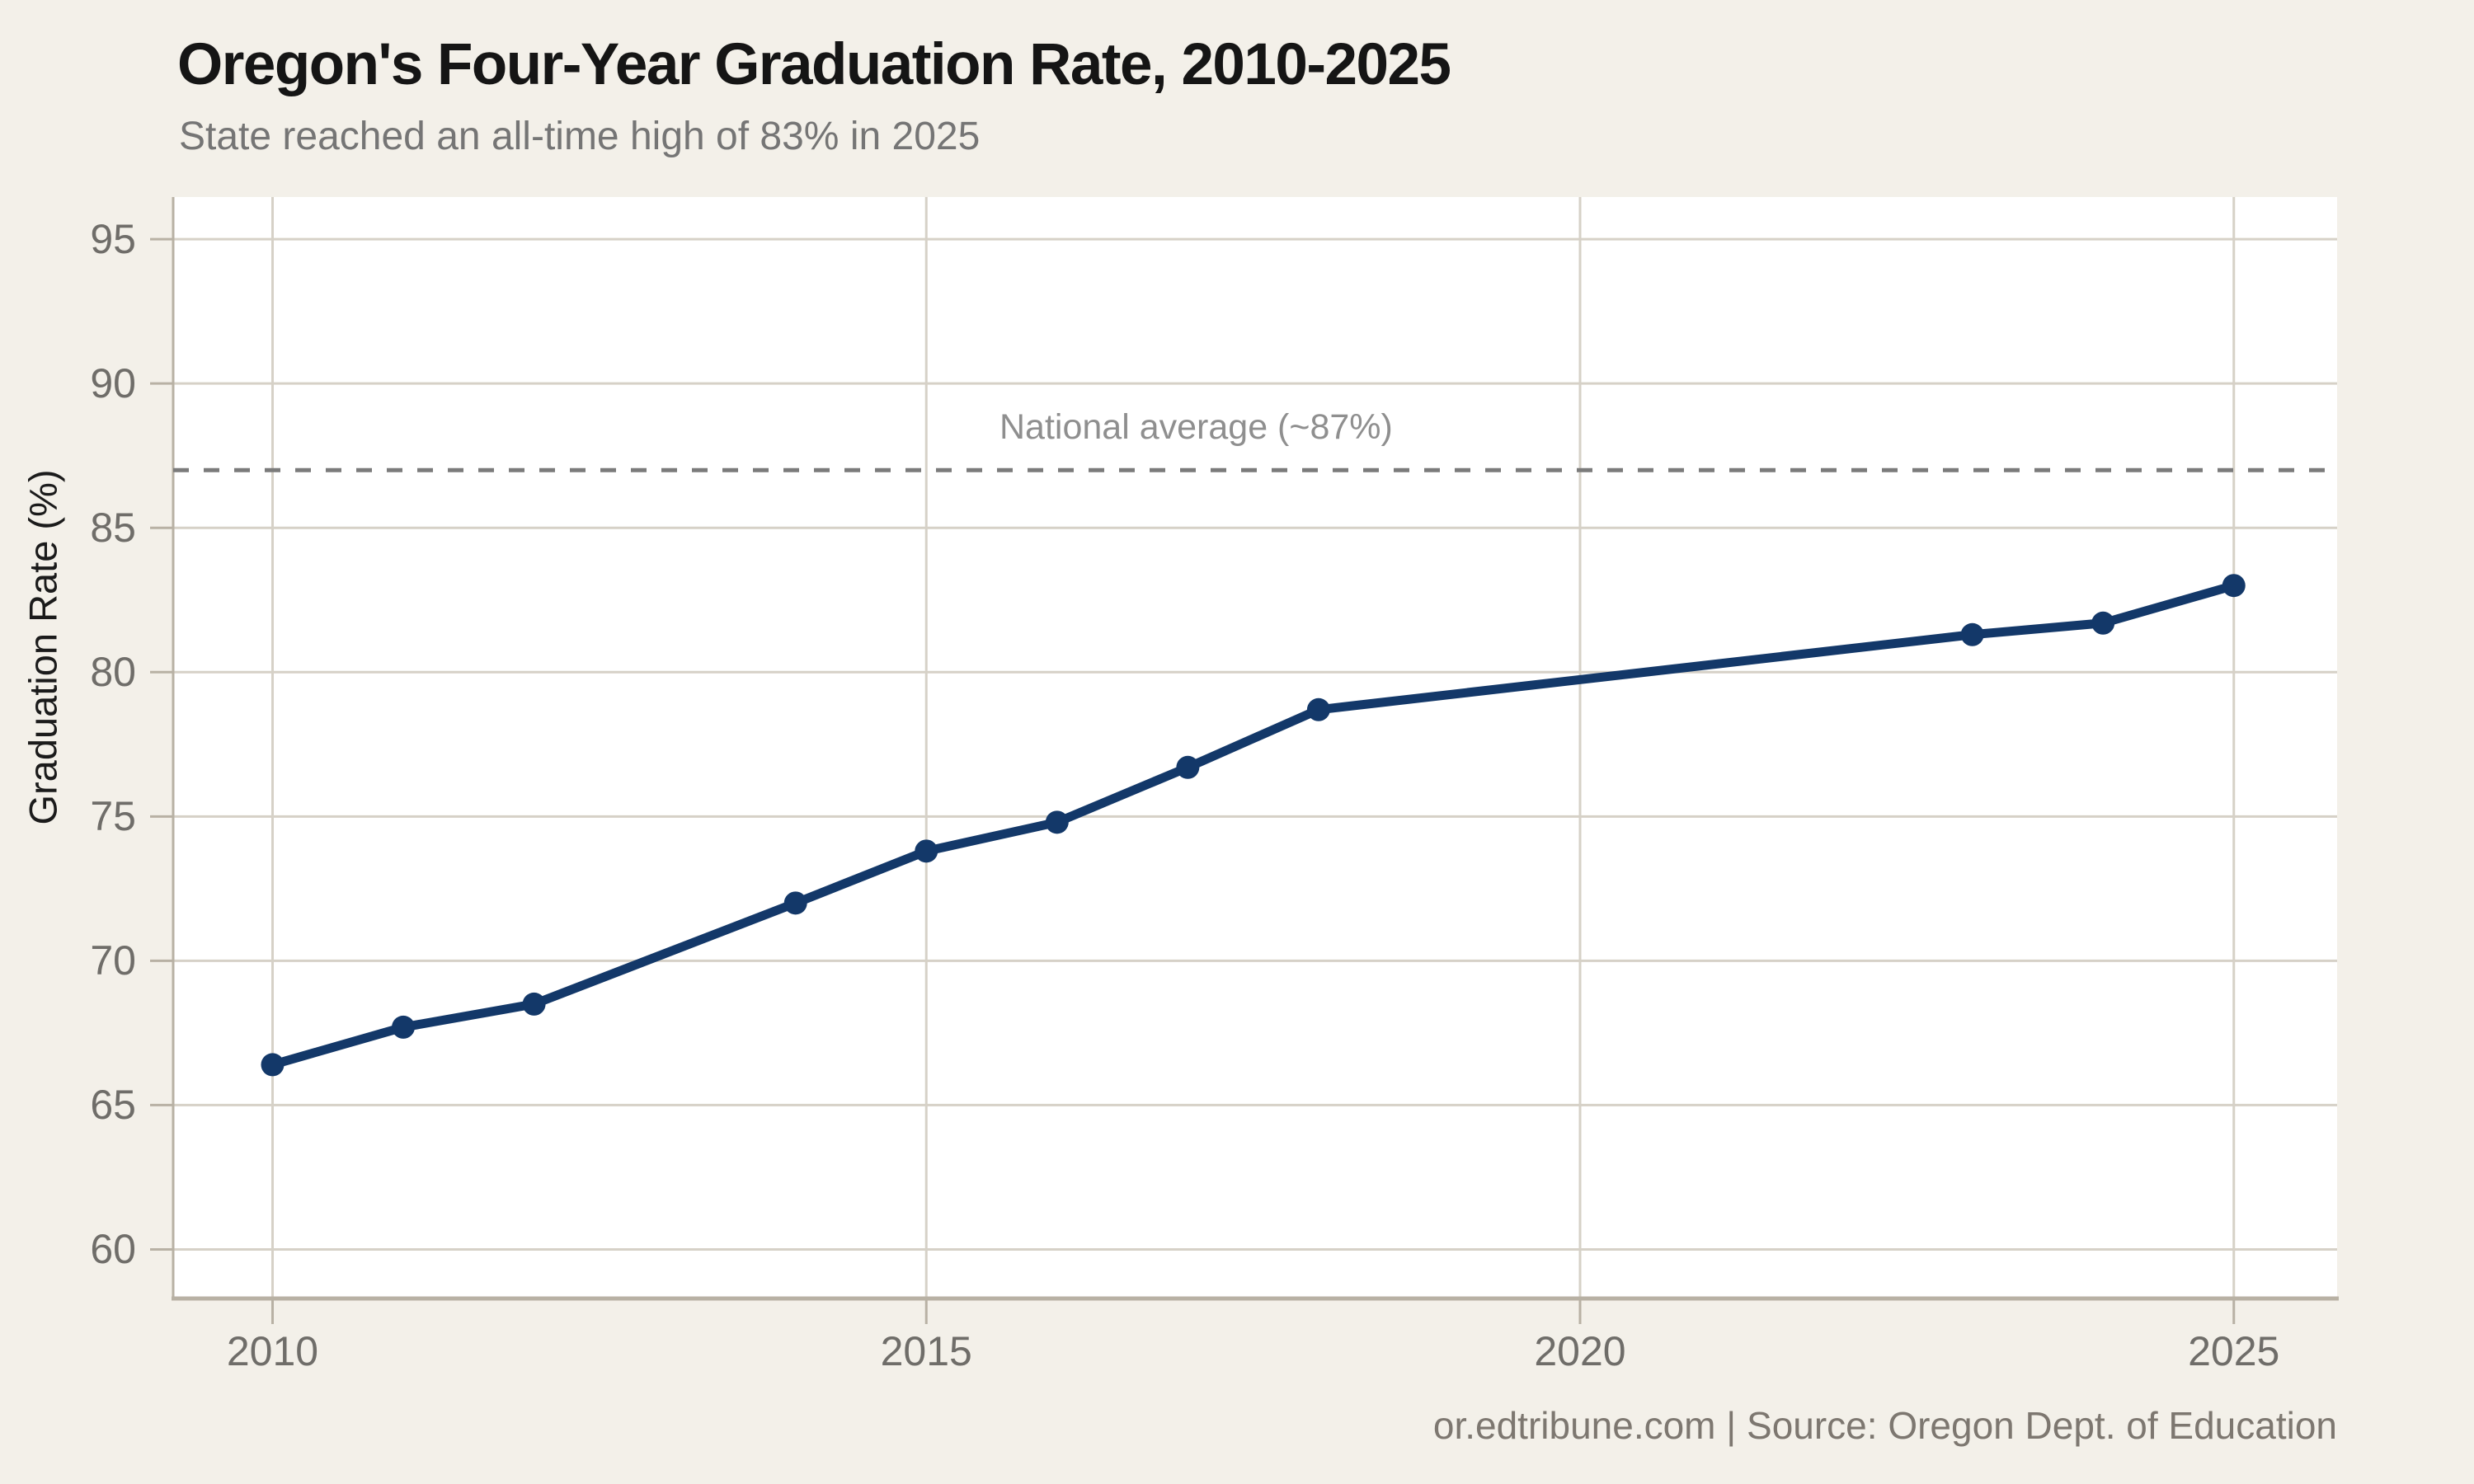 This screenshot has height=1484, width=2474. What do you see at coordinates (404, 1027) in the screenshot?
I see `data-point-2011` at bounding box center [404, 1027].